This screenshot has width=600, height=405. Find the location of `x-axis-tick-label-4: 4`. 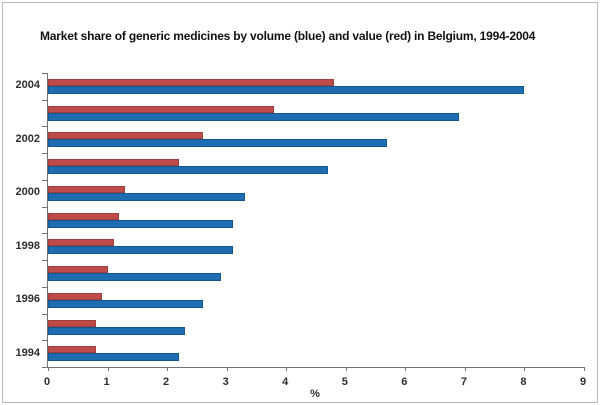

x-axis-tick-label-4: 4 is located at coordinates (285, 382).